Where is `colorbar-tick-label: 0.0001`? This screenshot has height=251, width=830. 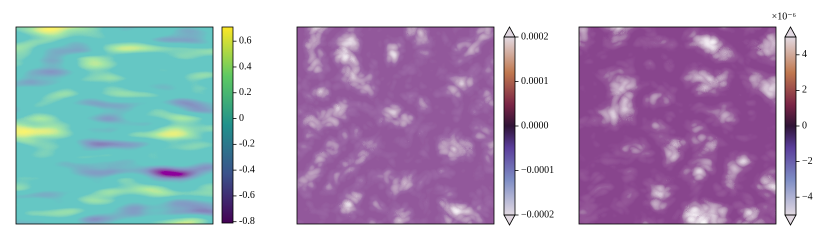
colorbar-tick-label: 0.0001 is located at coordinates (535, 81).